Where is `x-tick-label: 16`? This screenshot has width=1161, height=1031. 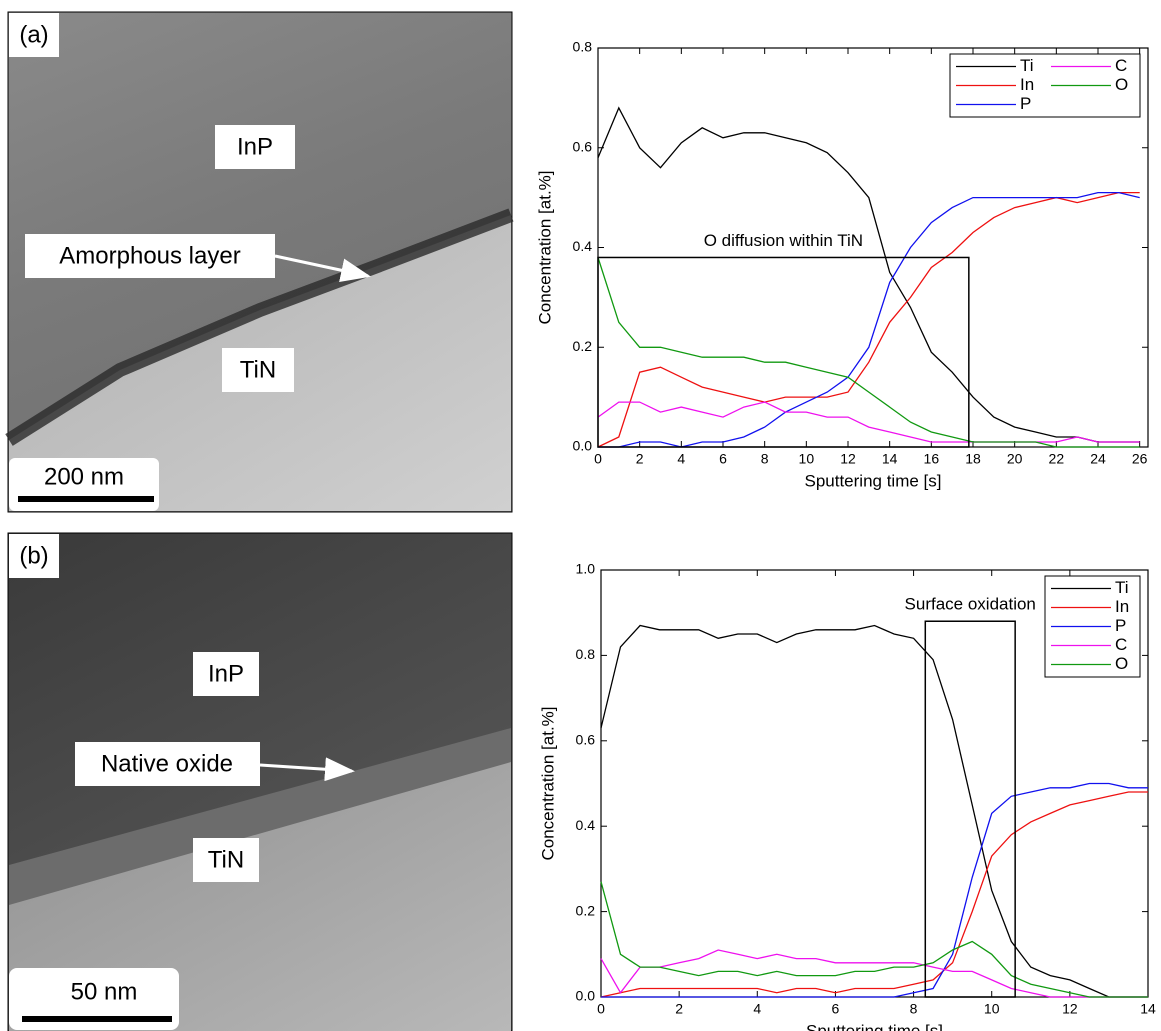
x-tick-label: 16 is located at coordinates (932, 459).